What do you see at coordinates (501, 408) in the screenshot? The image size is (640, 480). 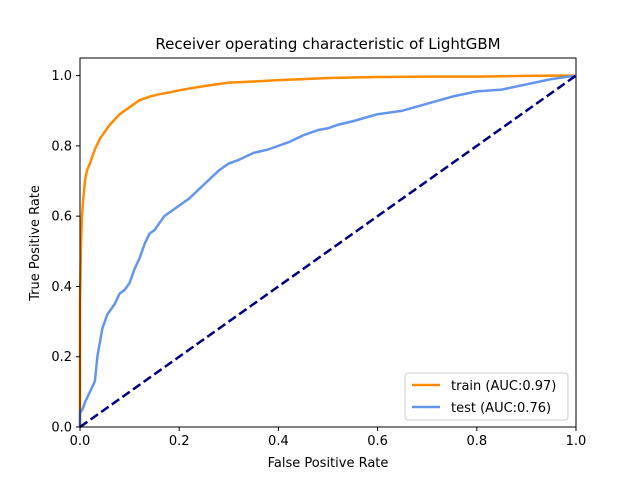 I see `legend-label-test: test (AUC:0.76)` at bounding box center [501, 408].